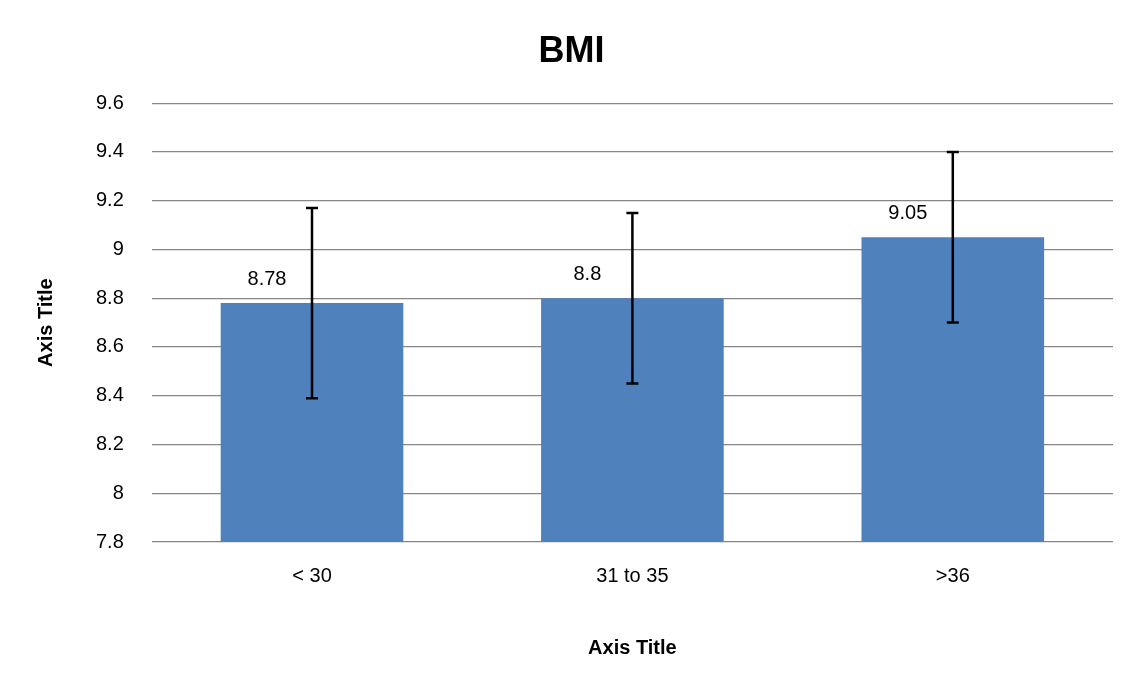  Describe the element at coordinates (118, 491) in the screenshot. I see `y-tick-label: 8` at that location.